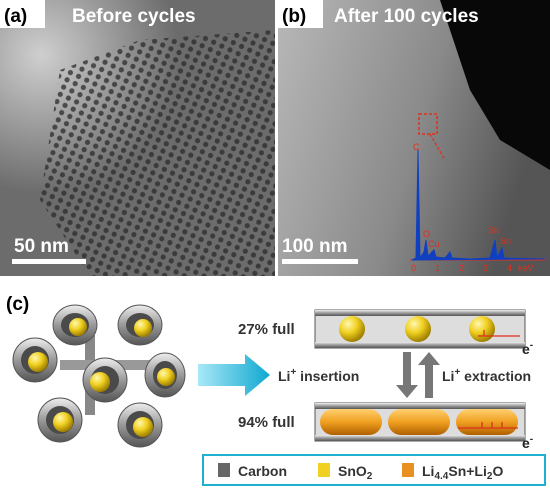 This screenshot has width=550, height=491. What do you see at coordinates (407, 375) in the screenshot?
I see `insertion-arrow` at bounding box center [407, 375].